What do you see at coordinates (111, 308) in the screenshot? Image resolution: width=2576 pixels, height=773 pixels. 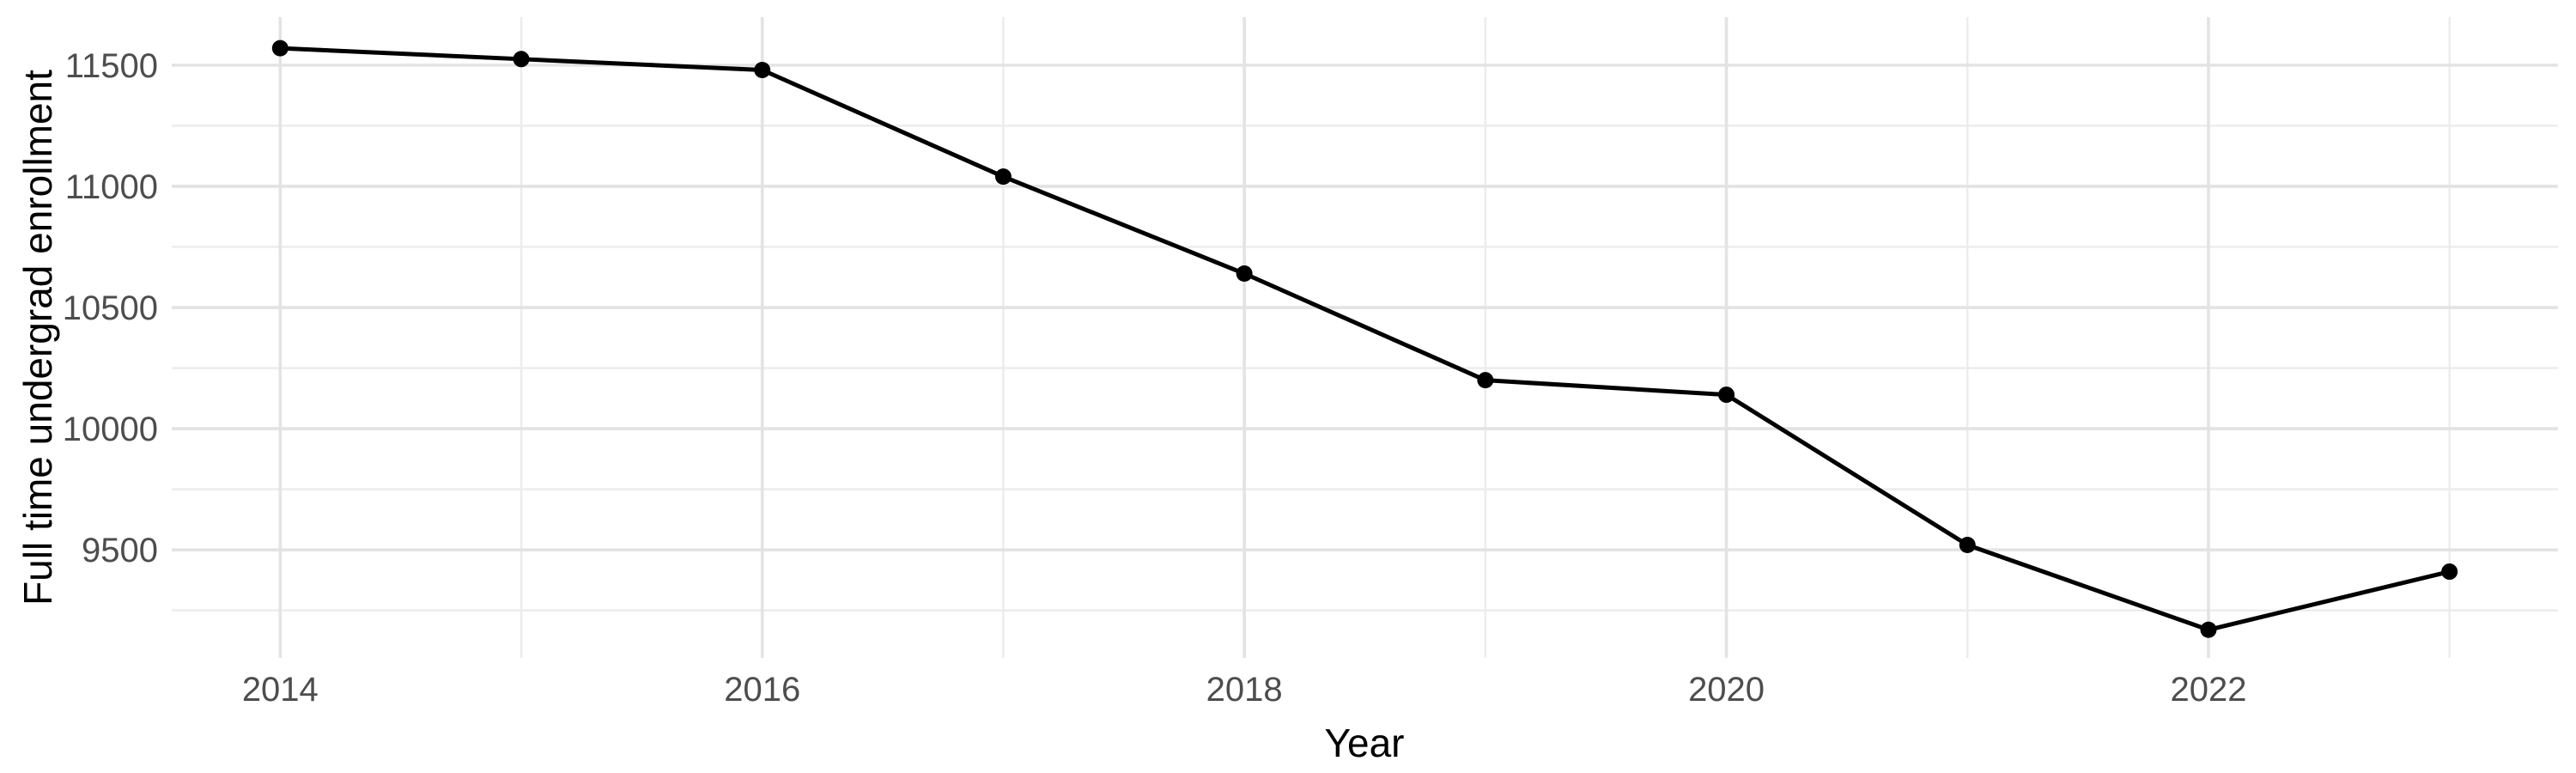 I see `y-tick-label: 10500` at bounding box center [111, 308].